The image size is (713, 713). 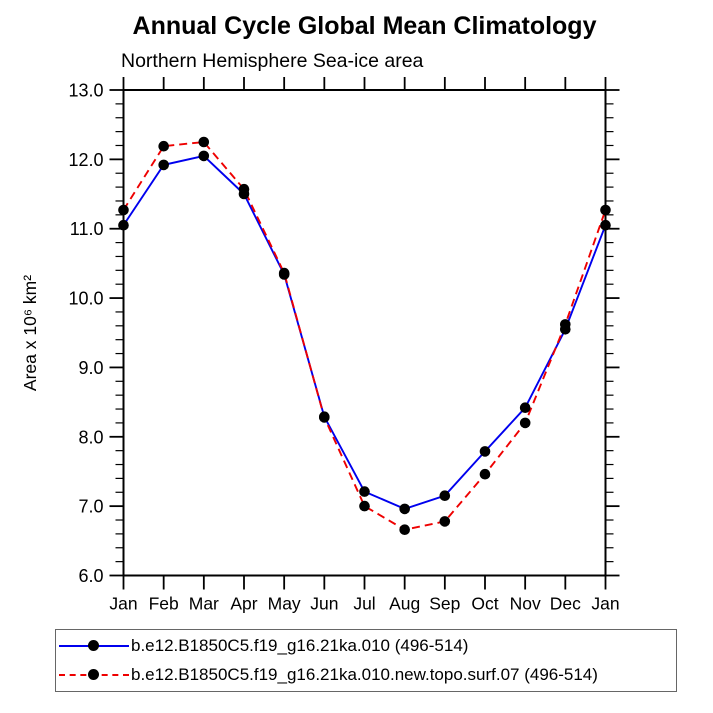 What do you see at coordinates (85, 299) in the screenshot?
I see `y-tick-label: 10.0` at bounding box center [85, 299].